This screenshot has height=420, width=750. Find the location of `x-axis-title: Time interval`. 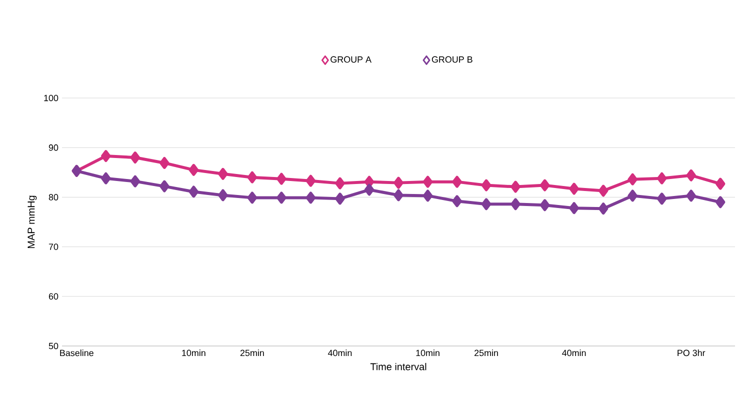

x-axis-title: Time interval is located at coordinates (398, 366).